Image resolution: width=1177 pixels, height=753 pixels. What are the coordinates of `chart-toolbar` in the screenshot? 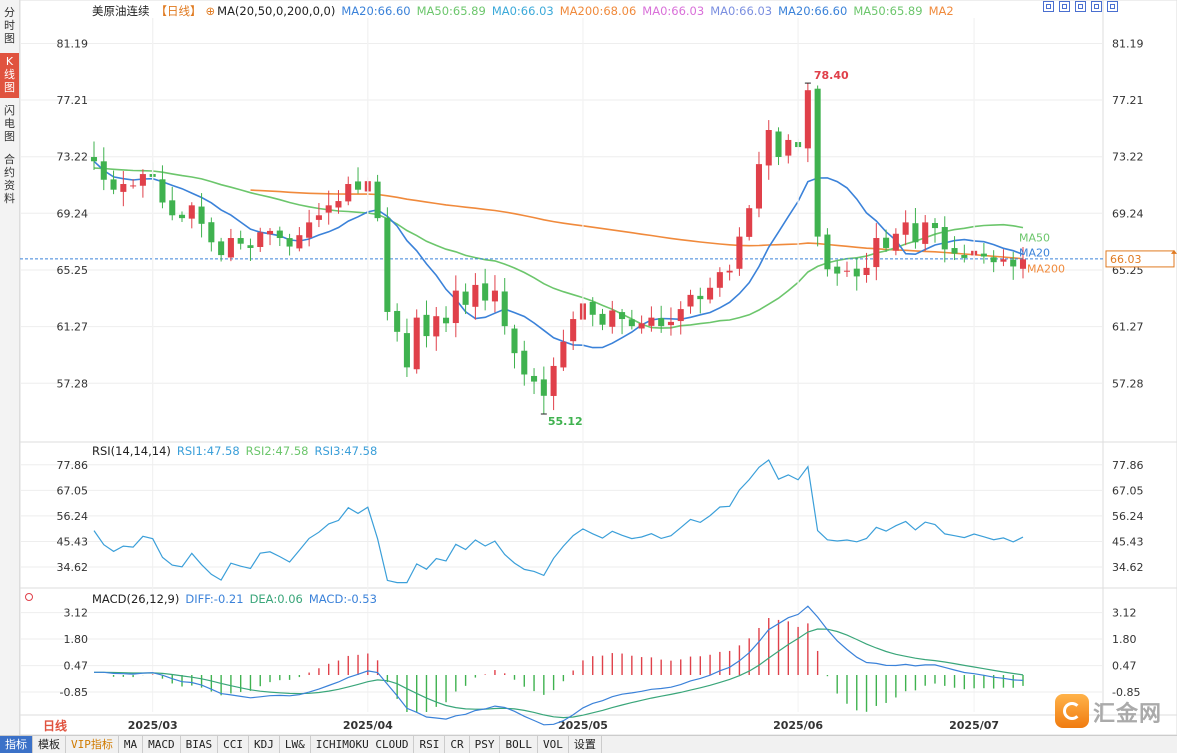 It's located at (1083, 8).